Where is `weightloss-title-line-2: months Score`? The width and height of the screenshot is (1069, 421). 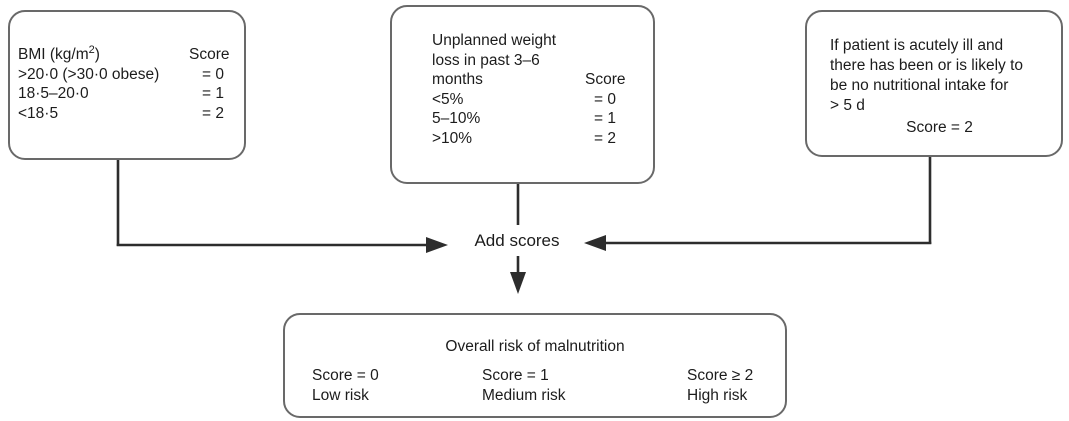 weightloss-title-line-2: months Score is located at coordinates (539, 80).